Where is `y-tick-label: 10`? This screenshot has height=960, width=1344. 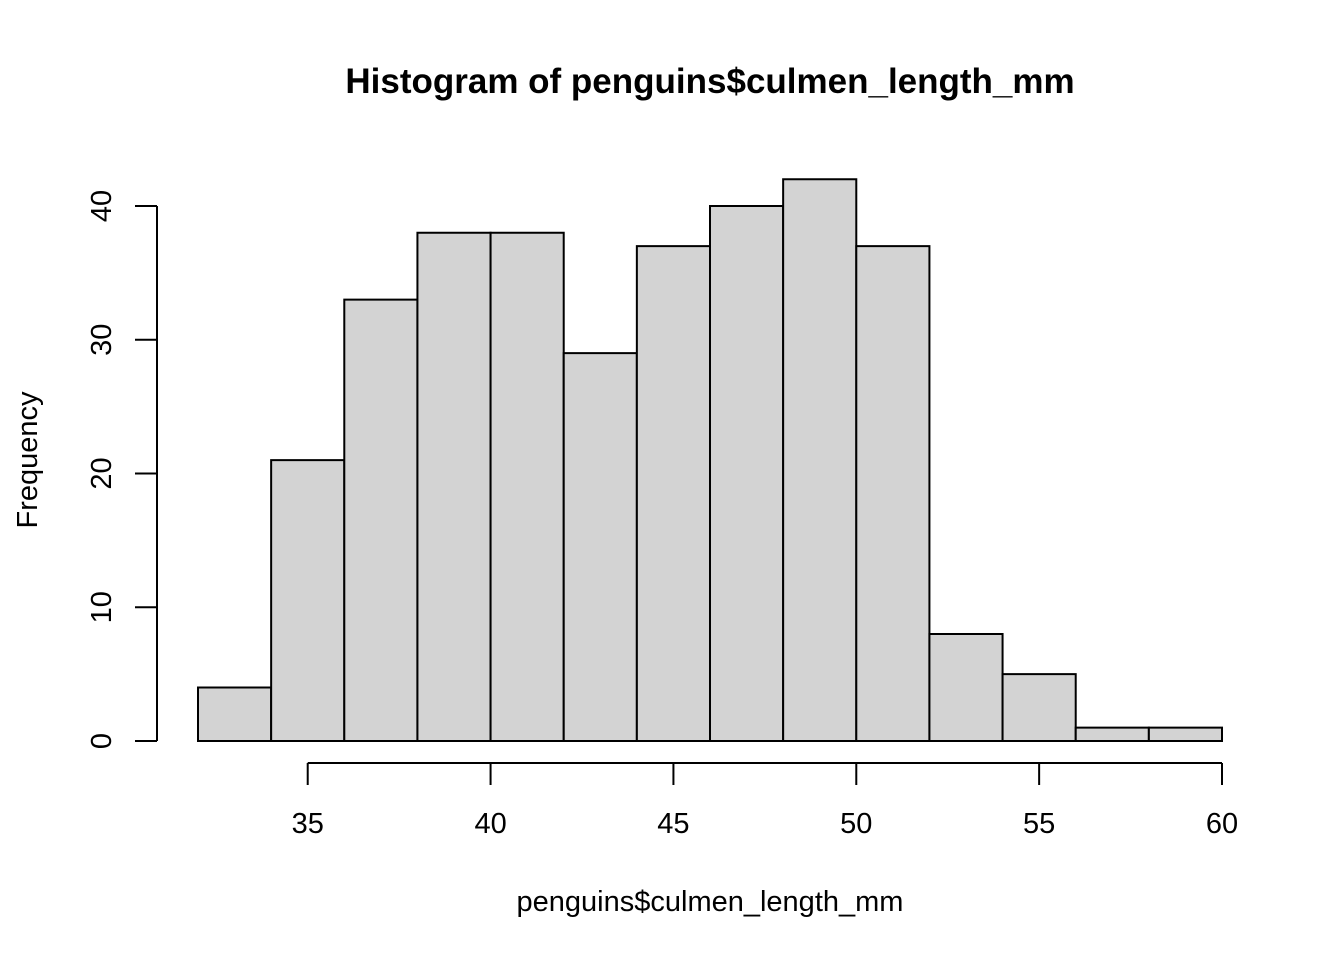
y-tick-label: 10 is located at coordinates (102, 607).